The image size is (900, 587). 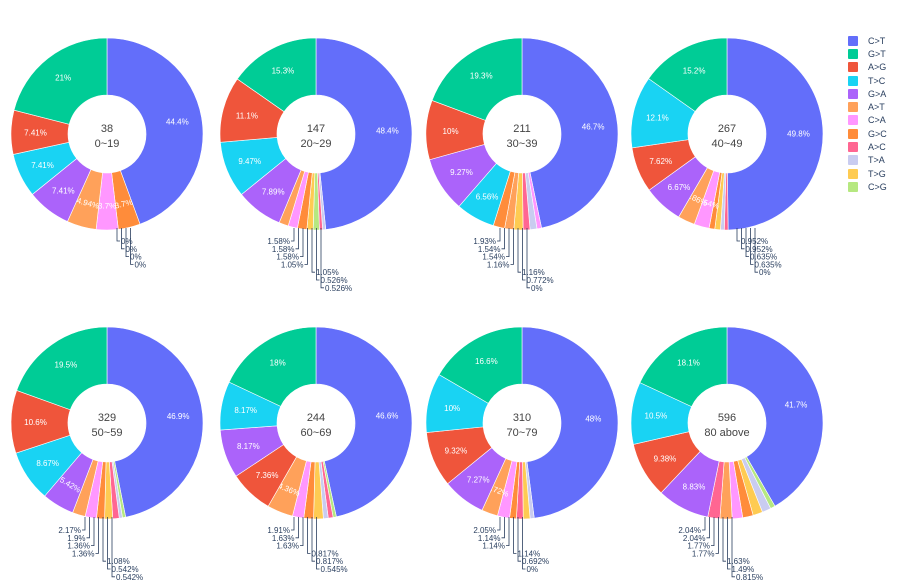 I want to click on legend-item: A>G, so click(x=874, y=67).